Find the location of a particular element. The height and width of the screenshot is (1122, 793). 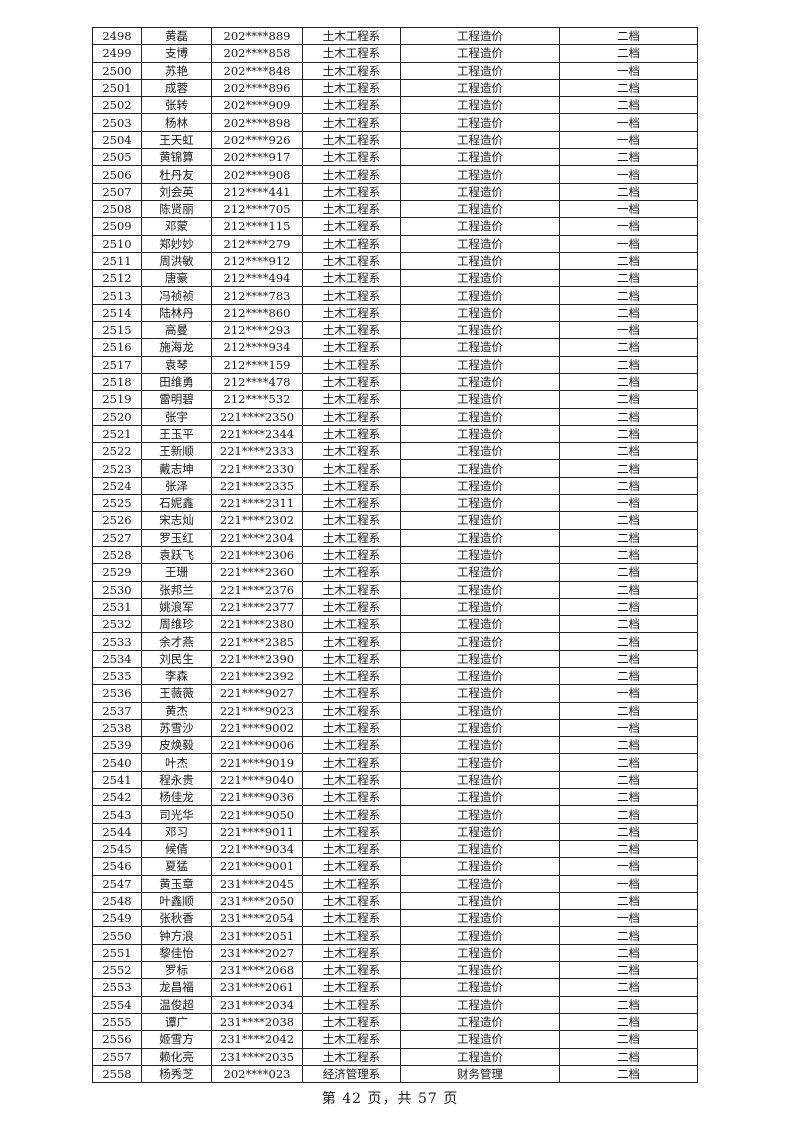

student-id-cell: 231****2061 is located at coordinates (257, 987).